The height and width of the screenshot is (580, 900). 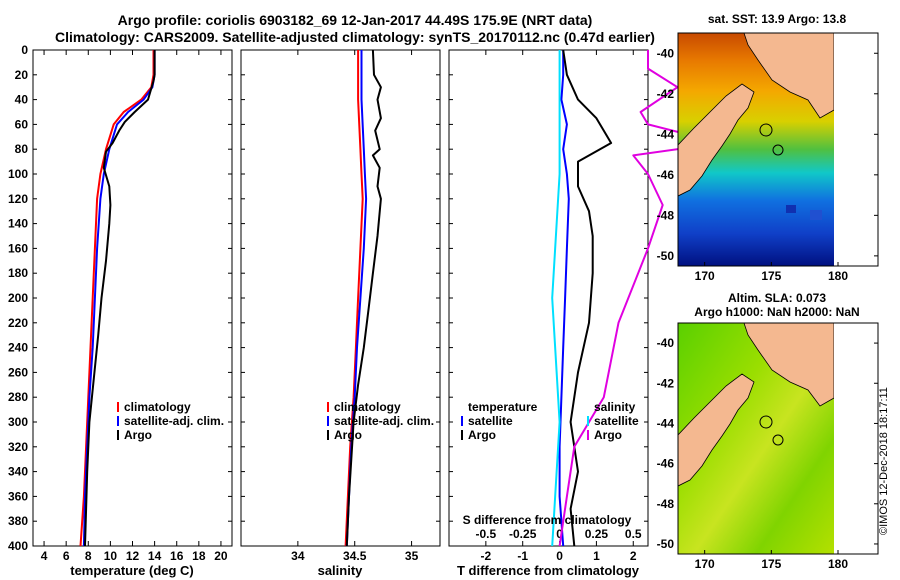 I want to click on legend-s-satellite-label: satellite, so click(x=616, y=421).